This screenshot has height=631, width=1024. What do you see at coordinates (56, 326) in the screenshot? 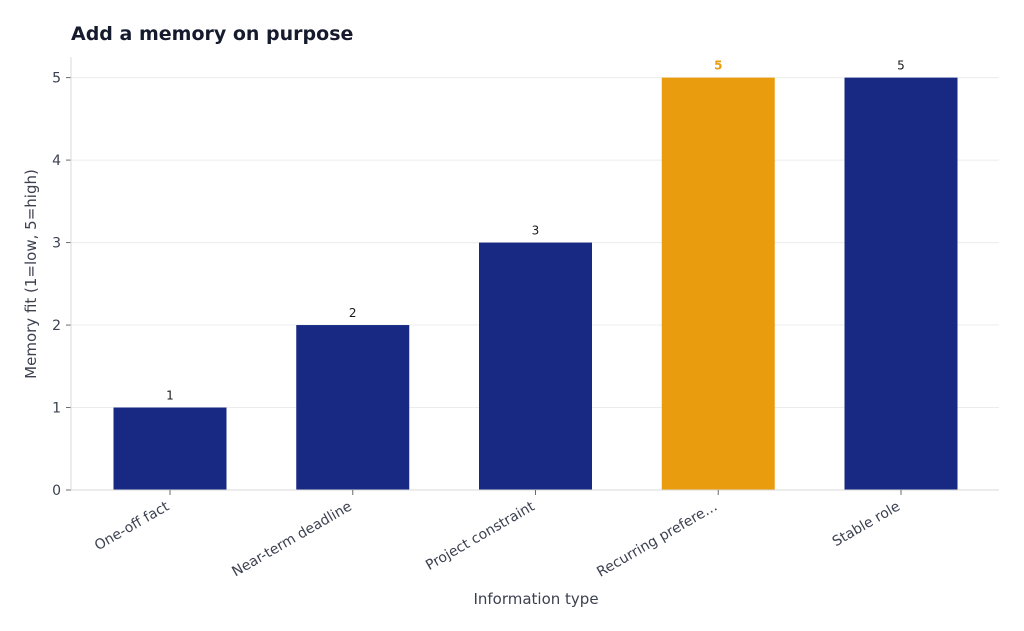
I see `y-tick-label: 2` at bounding box center [56, 326].